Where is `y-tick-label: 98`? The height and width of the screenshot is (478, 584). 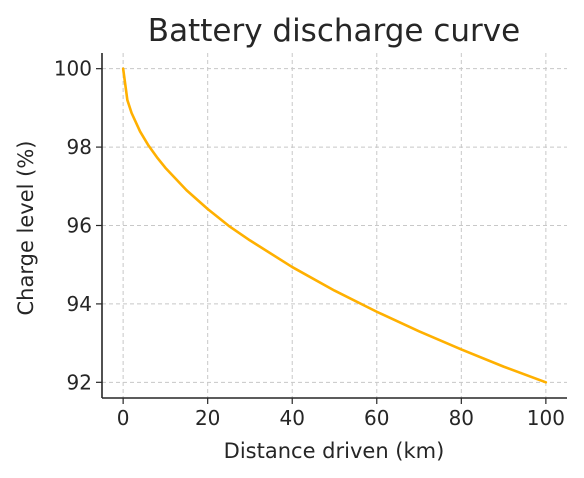 y-tick-label: 98 is located at coordinates (79, 147).